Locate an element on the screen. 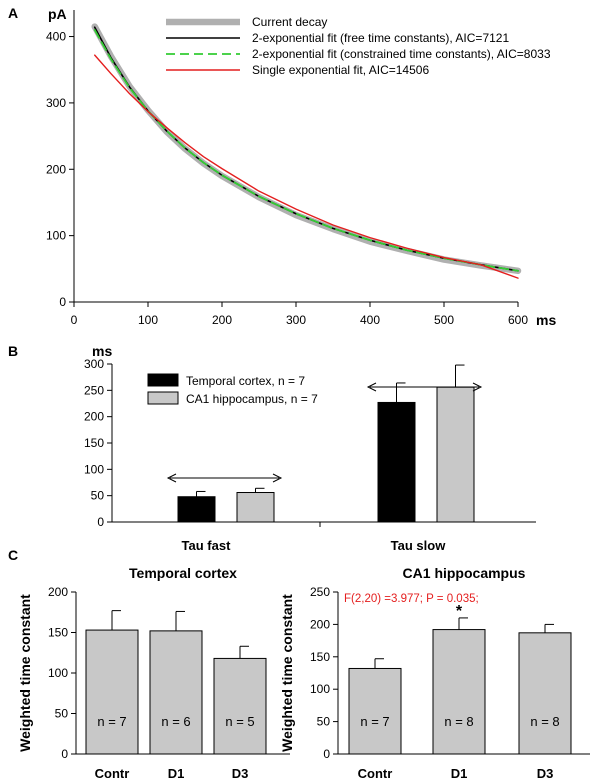 This screenshot has height=784, width=606. panel-c-left-y-tick-label: 50 is located at coordinates (62, 714).